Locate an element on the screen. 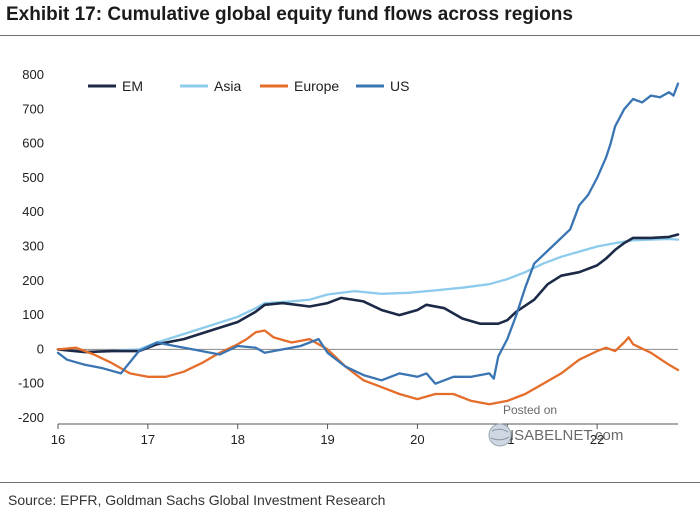 The height and width of the screenshot is (520, 700). y-tick-label: 400 is located at coordinates (33, 211).